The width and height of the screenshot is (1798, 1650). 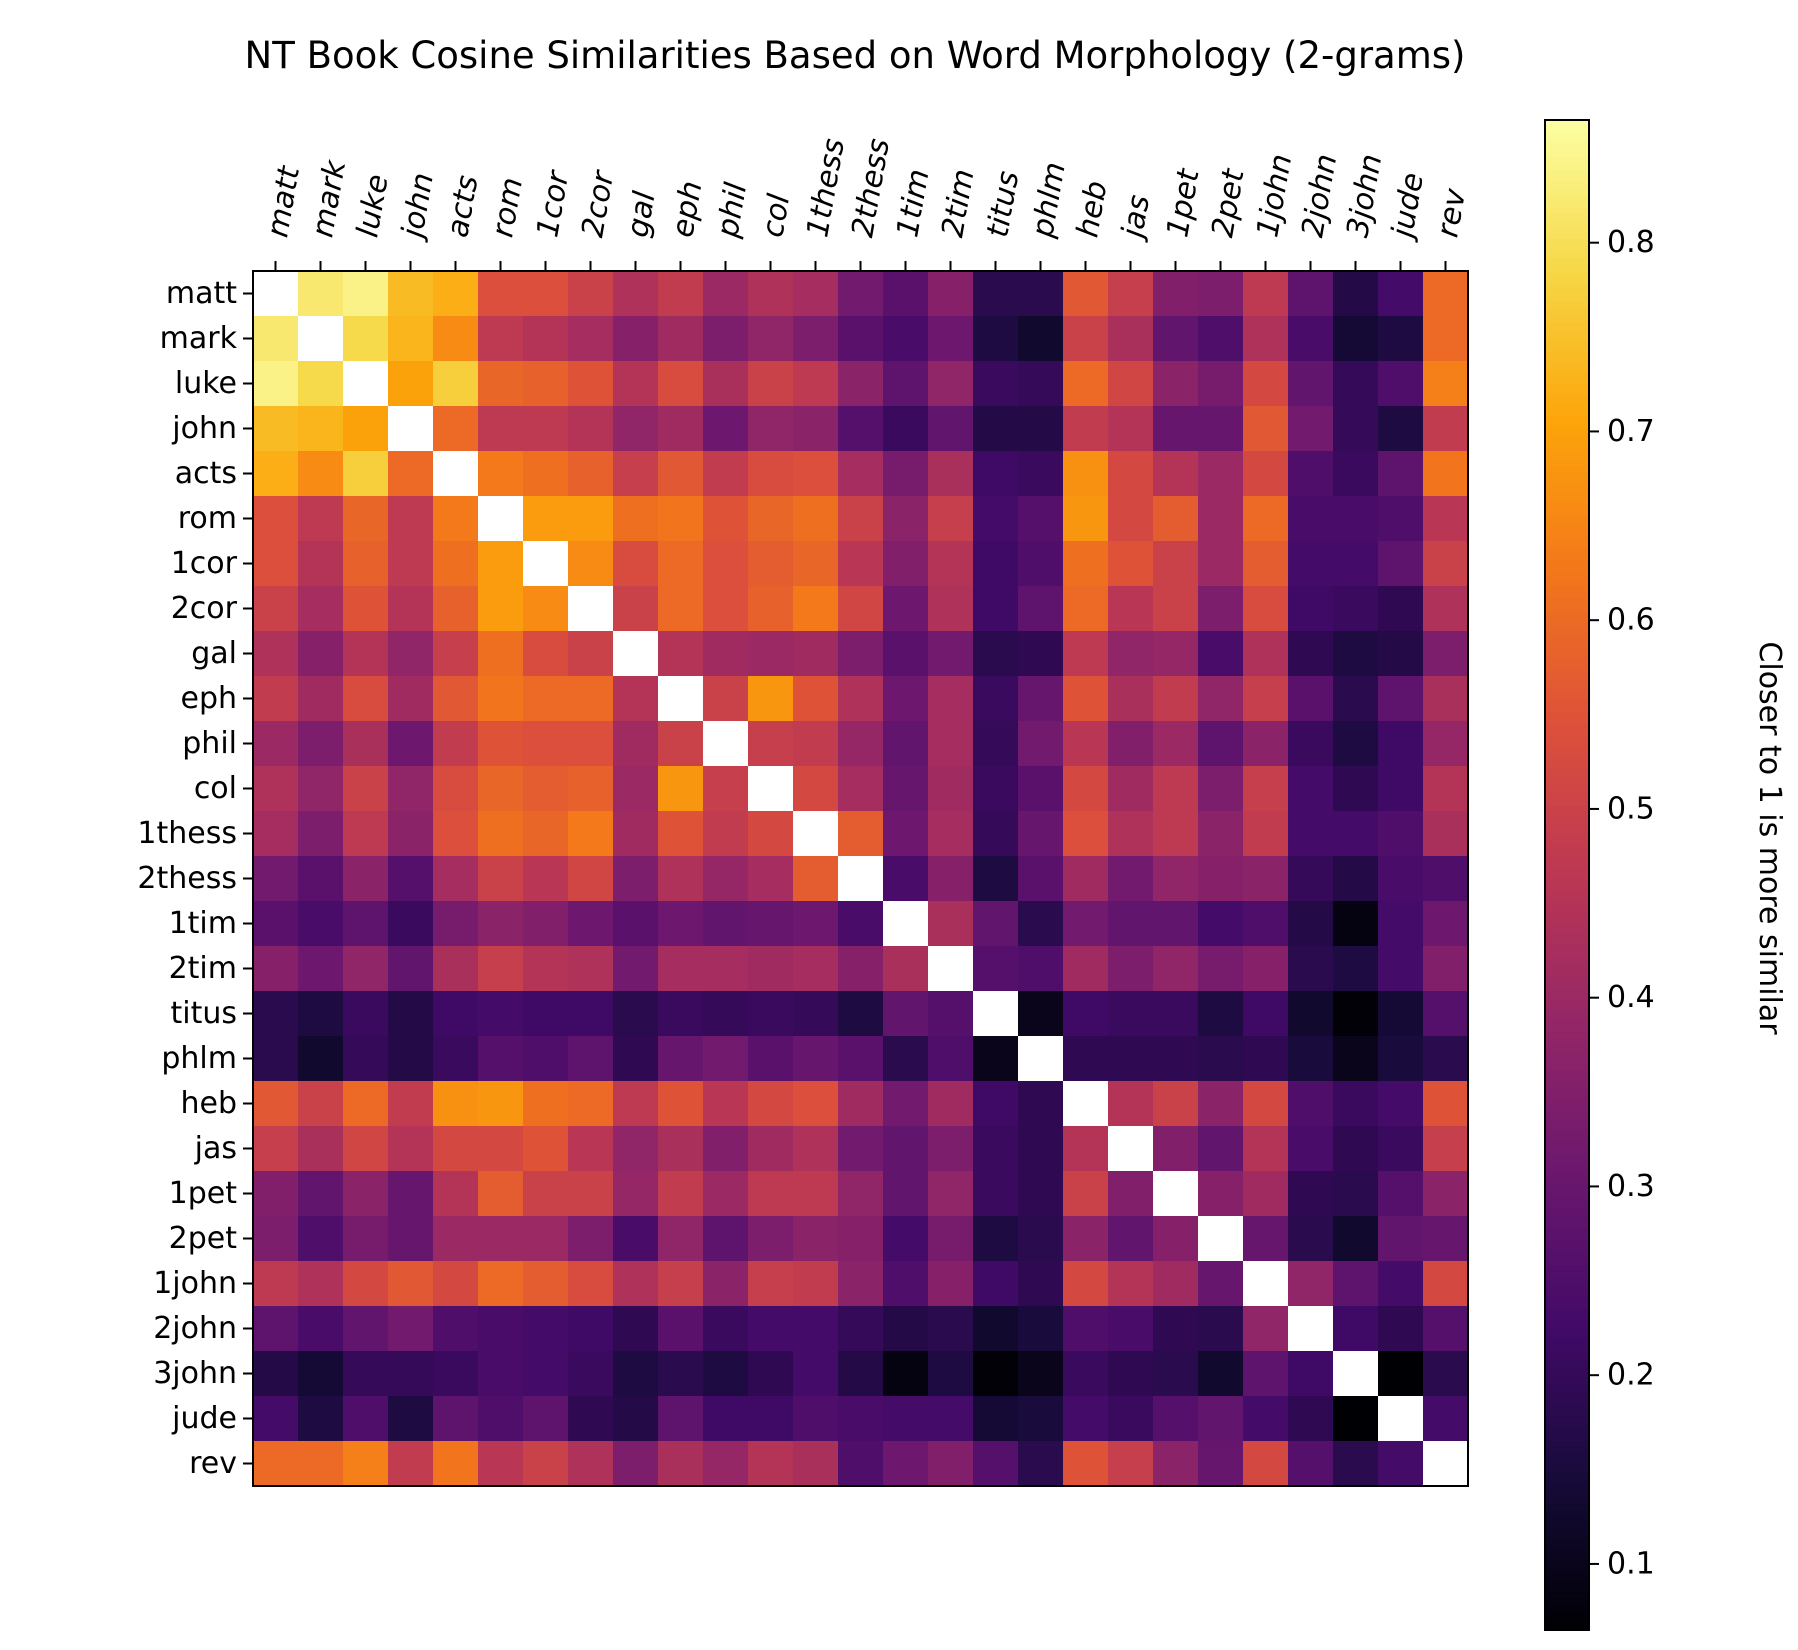 What do you see at coordinates (418, 207) in the screenshot?
I see `x-tick-label: john` at bounding box center [418, 207].